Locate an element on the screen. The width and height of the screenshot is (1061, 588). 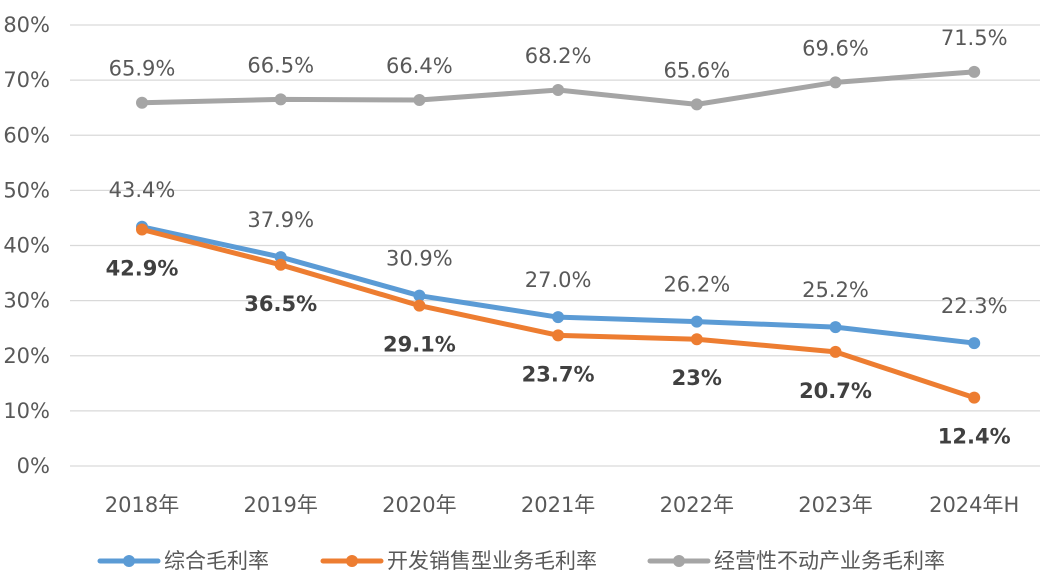
y-tick-label: 50% is located at coordinates (26, 190).